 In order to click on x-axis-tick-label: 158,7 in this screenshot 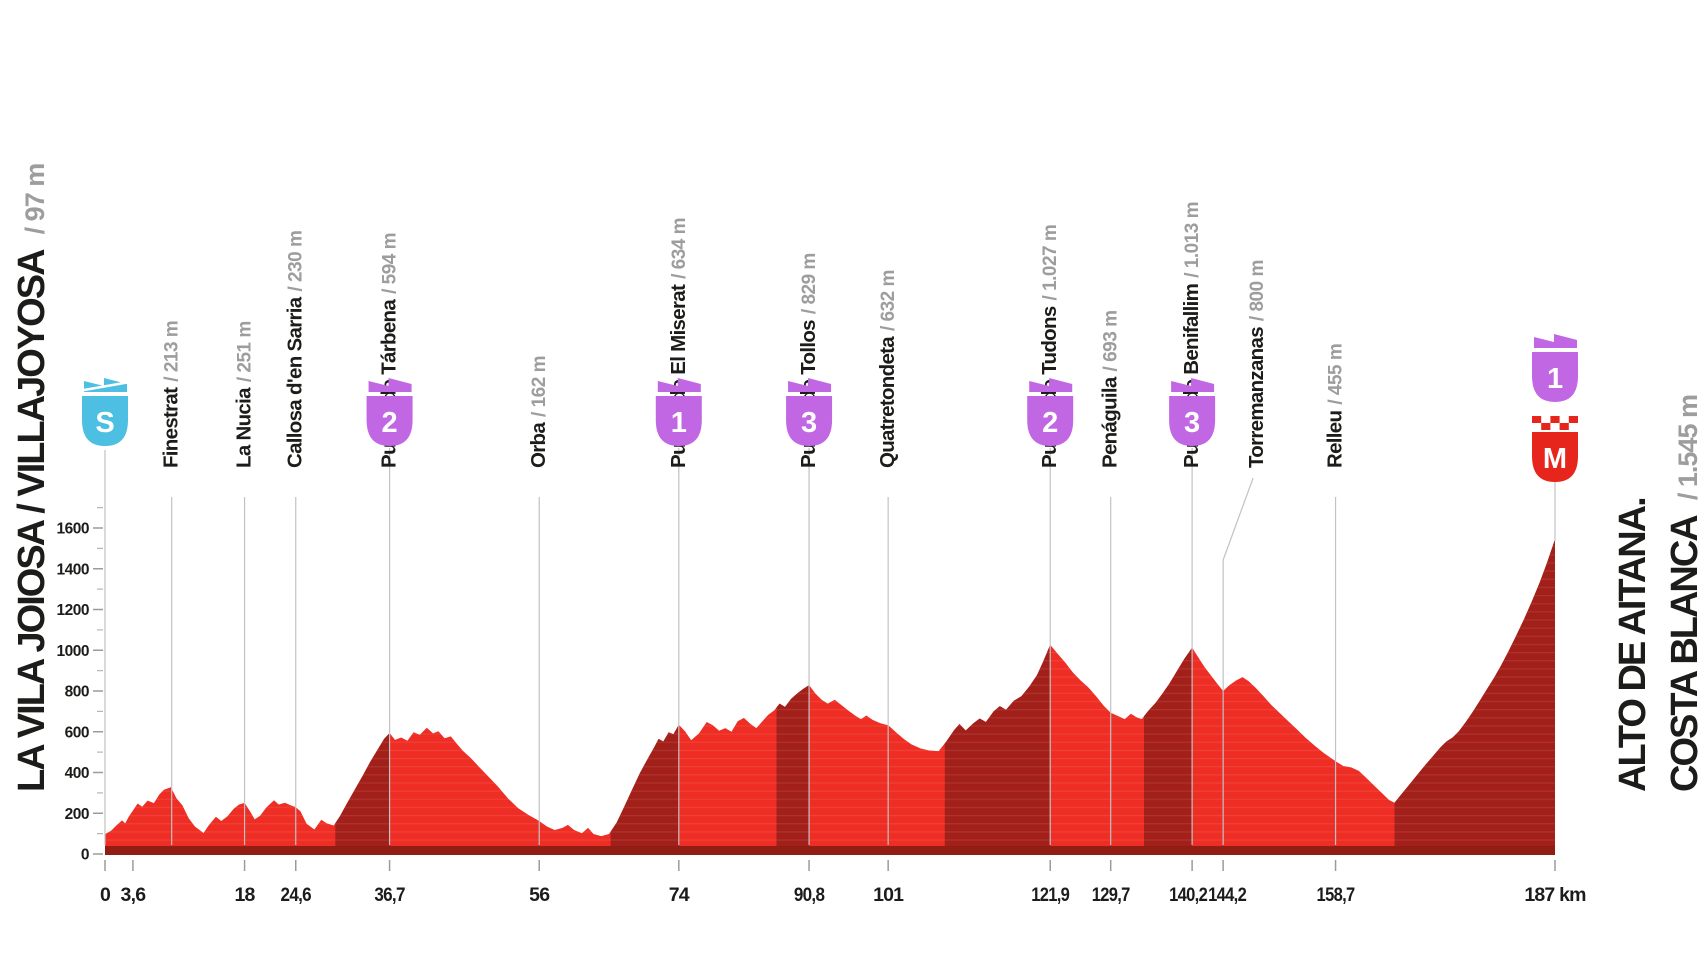, I will do `click(1336, 895)`.